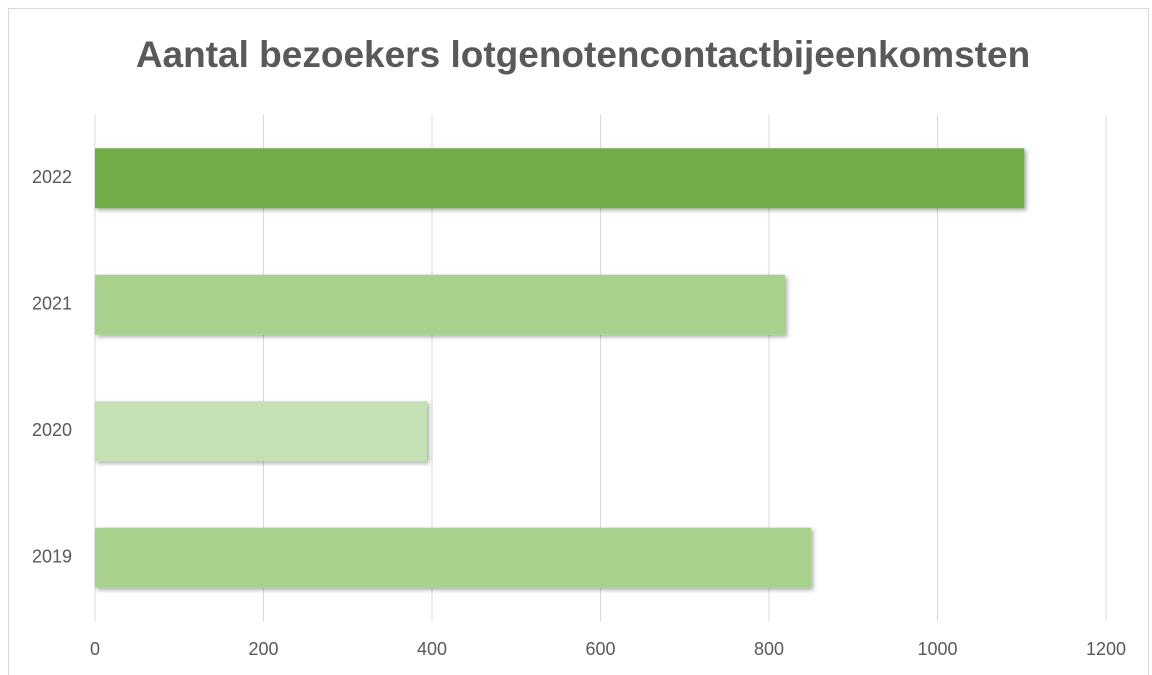  What do you see at coordinates (52, 430) in the screenshot?
I see `y-tick-label: 2020` at bounding box center [52, 430].